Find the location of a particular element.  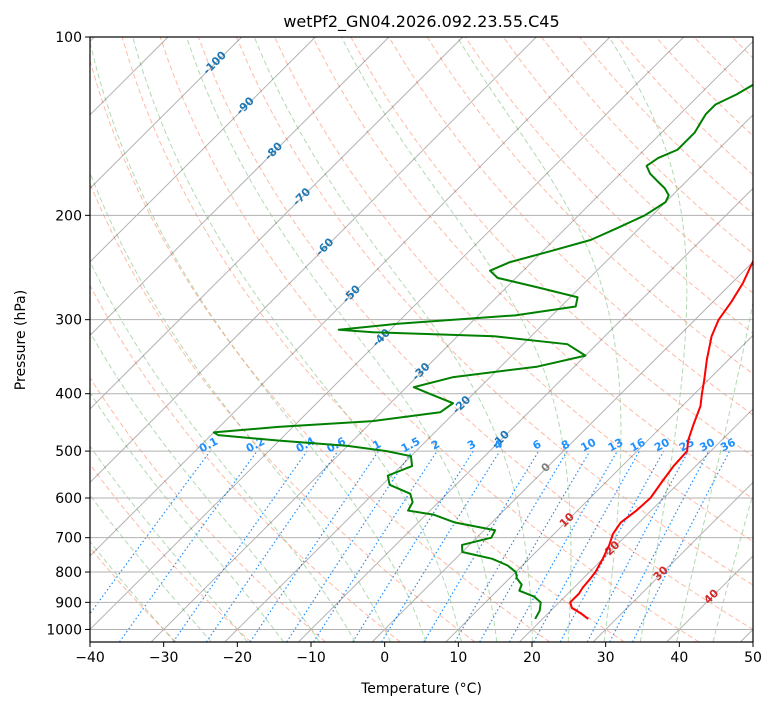

y-tick-label: 200 is located at coordinates (68, 216).